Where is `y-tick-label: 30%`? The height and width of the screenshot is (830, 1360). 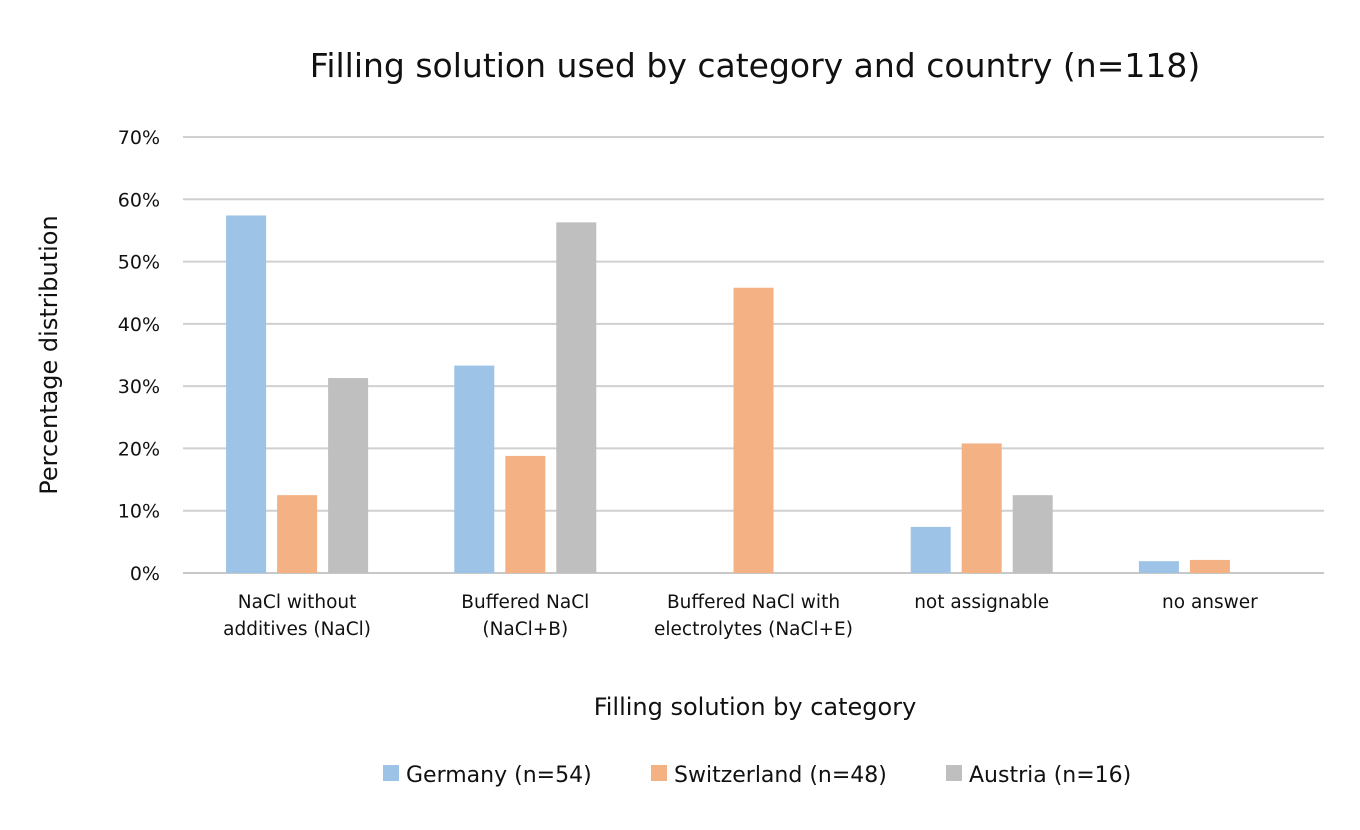 y-tick-label: 30% is located at coordinates (139, 387).